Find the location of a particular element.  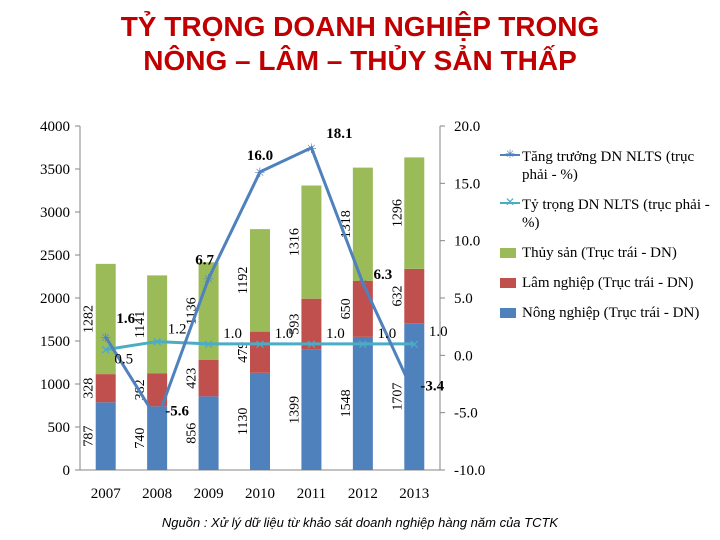

legend-item-growth: ✳ Tăng trưởng DN NLTS (trục phải - %) is located at coordinates (607, 166).